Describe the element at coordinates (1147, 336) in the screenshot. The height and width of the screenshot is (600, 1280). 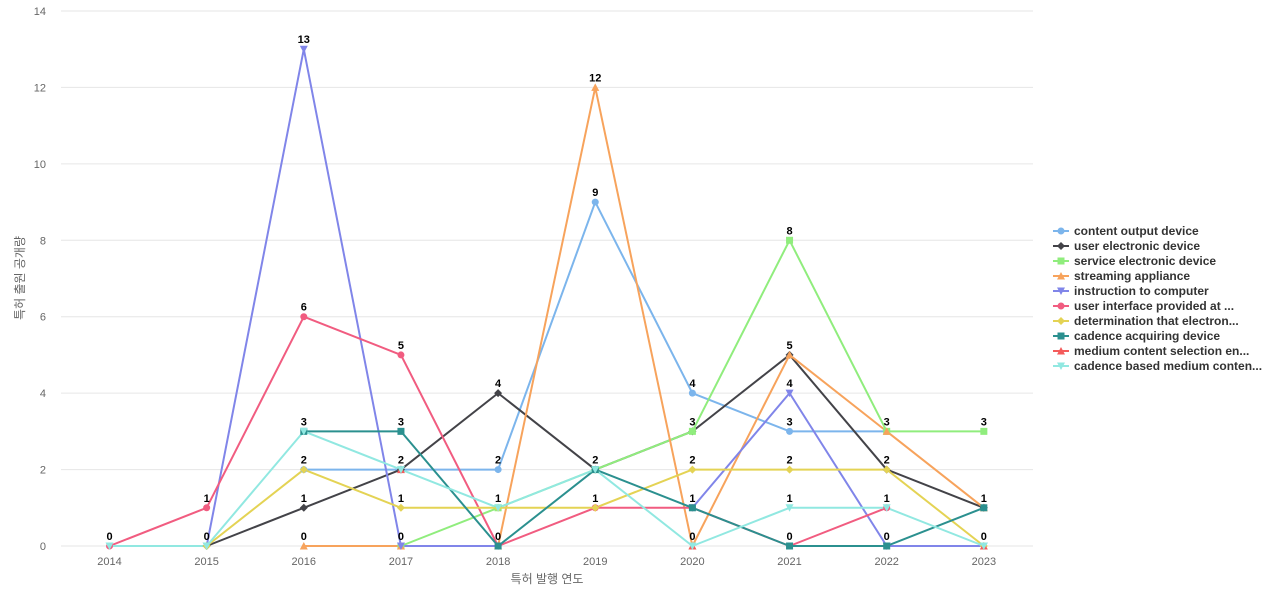
I see `legend-label: cadence acquiring device` at that location.